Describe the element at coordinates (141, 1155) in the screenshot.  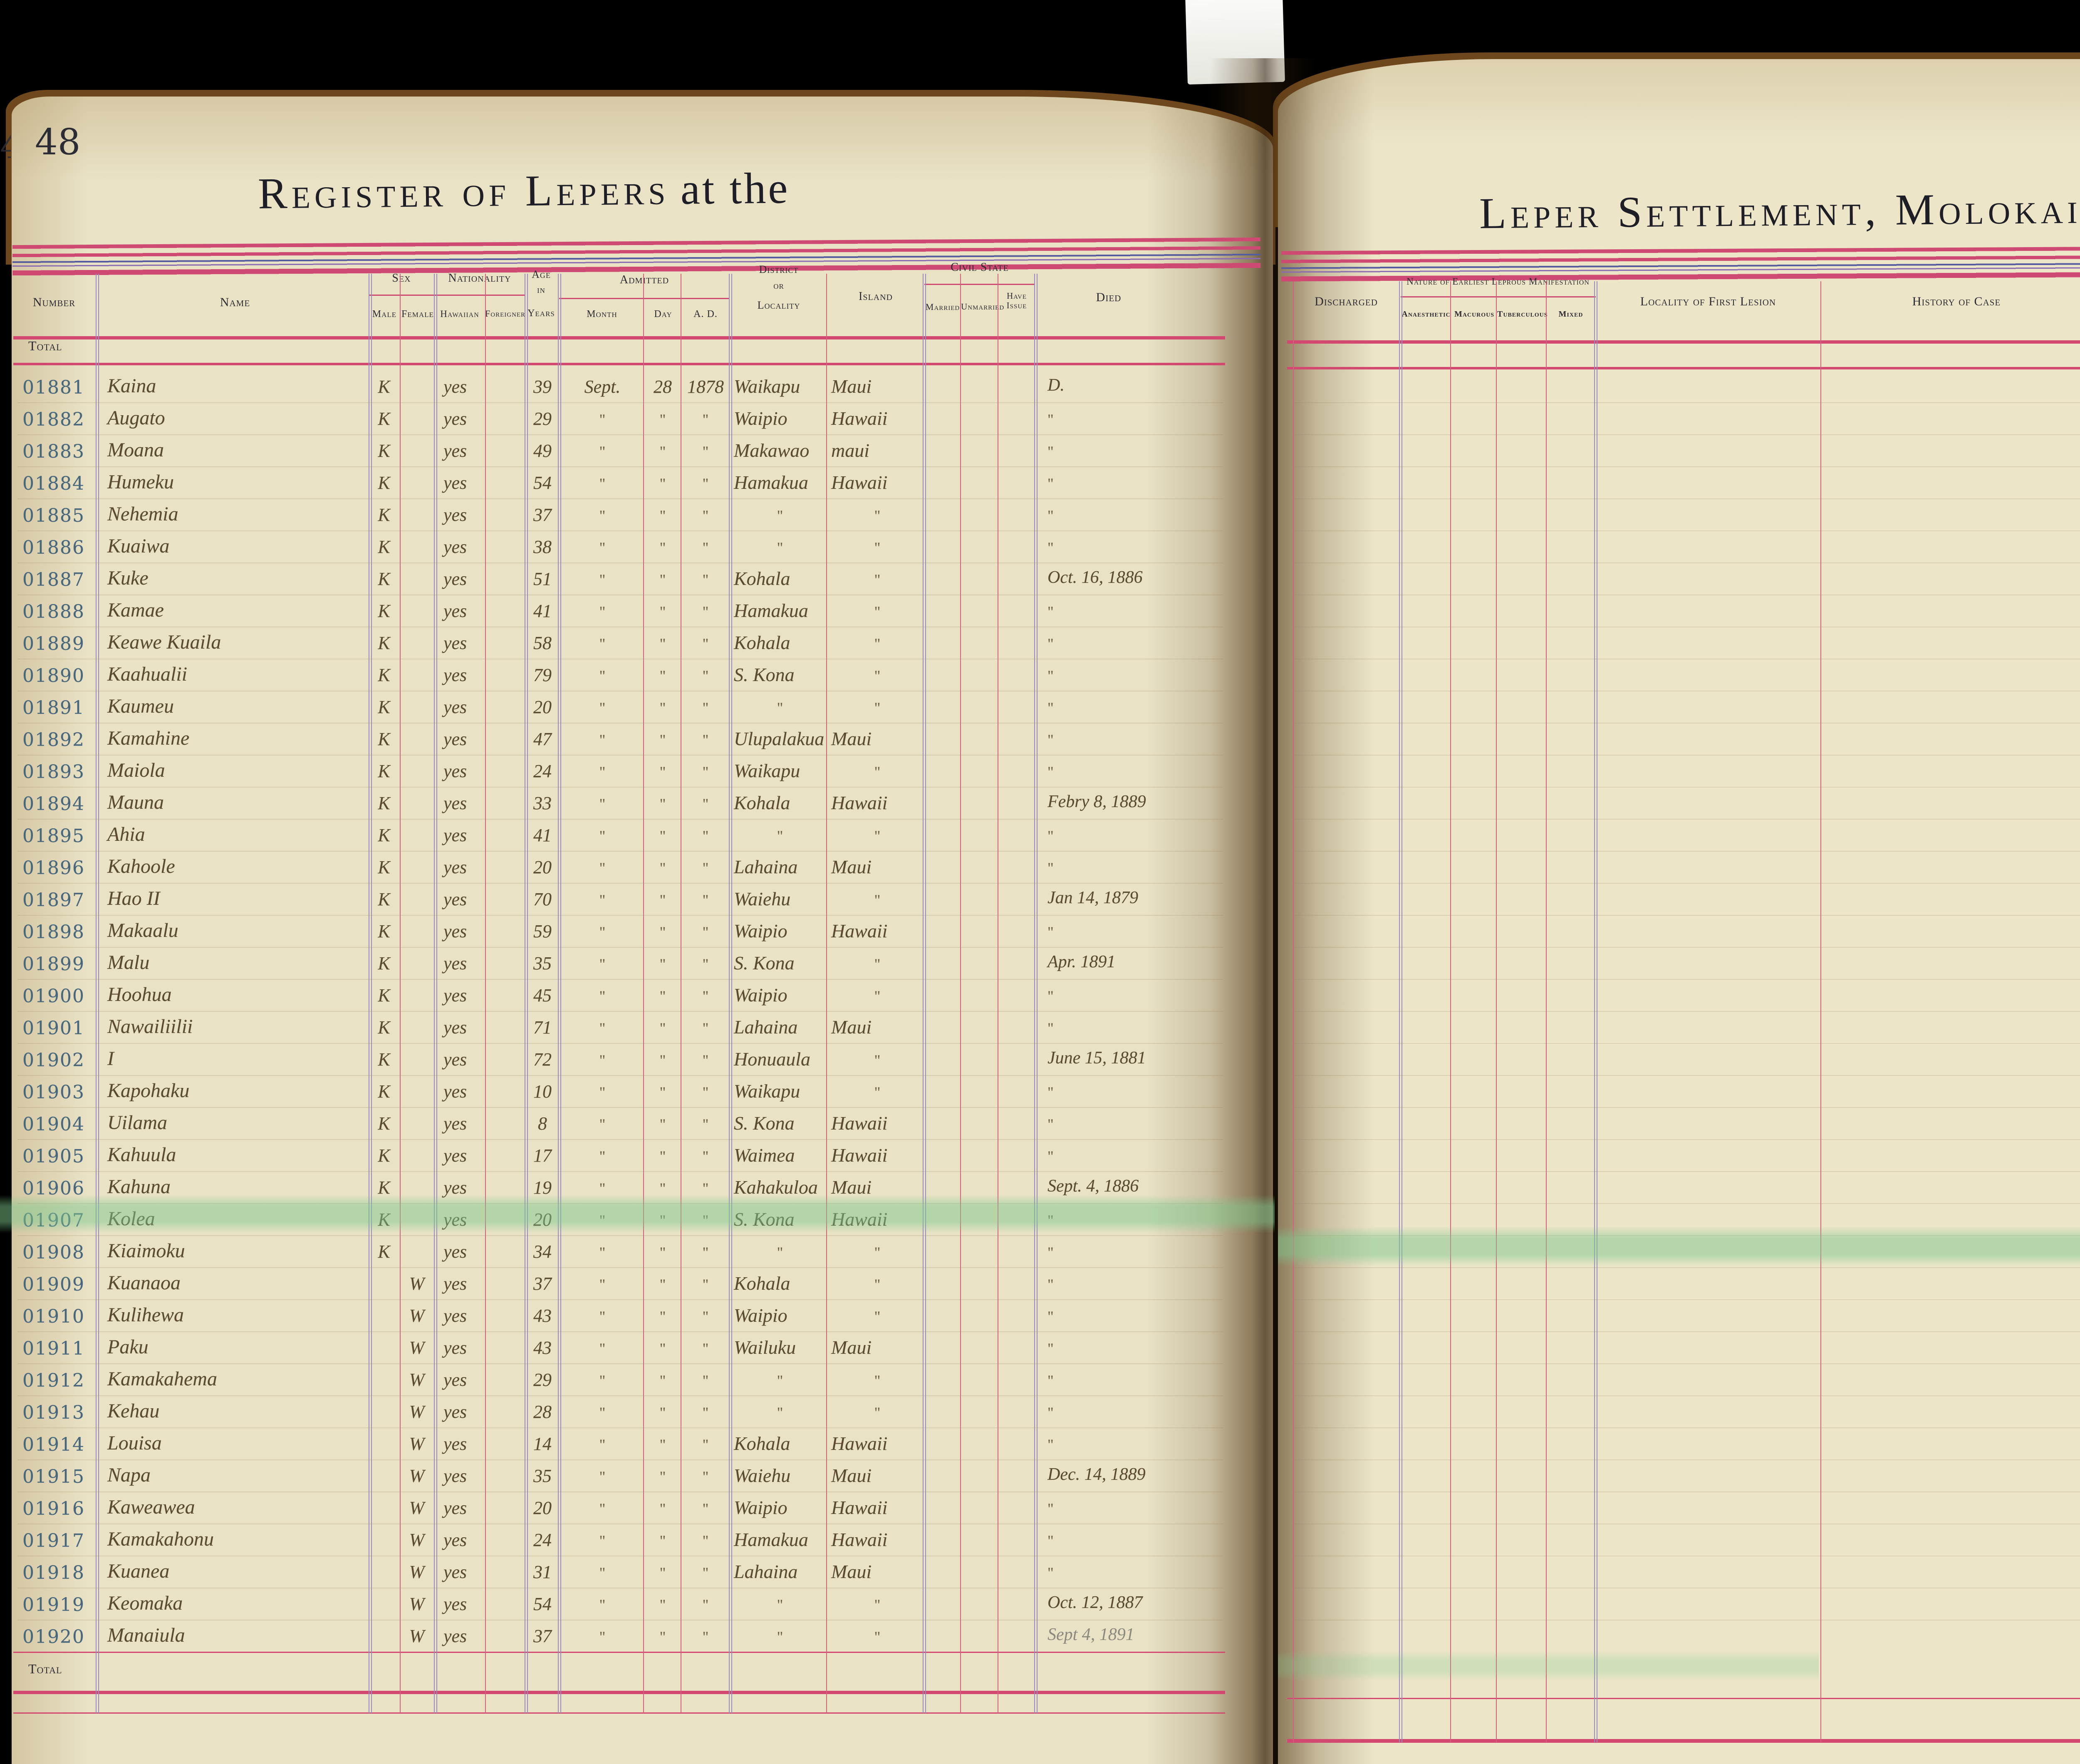
I see `row-name: Kahuula` at that location.